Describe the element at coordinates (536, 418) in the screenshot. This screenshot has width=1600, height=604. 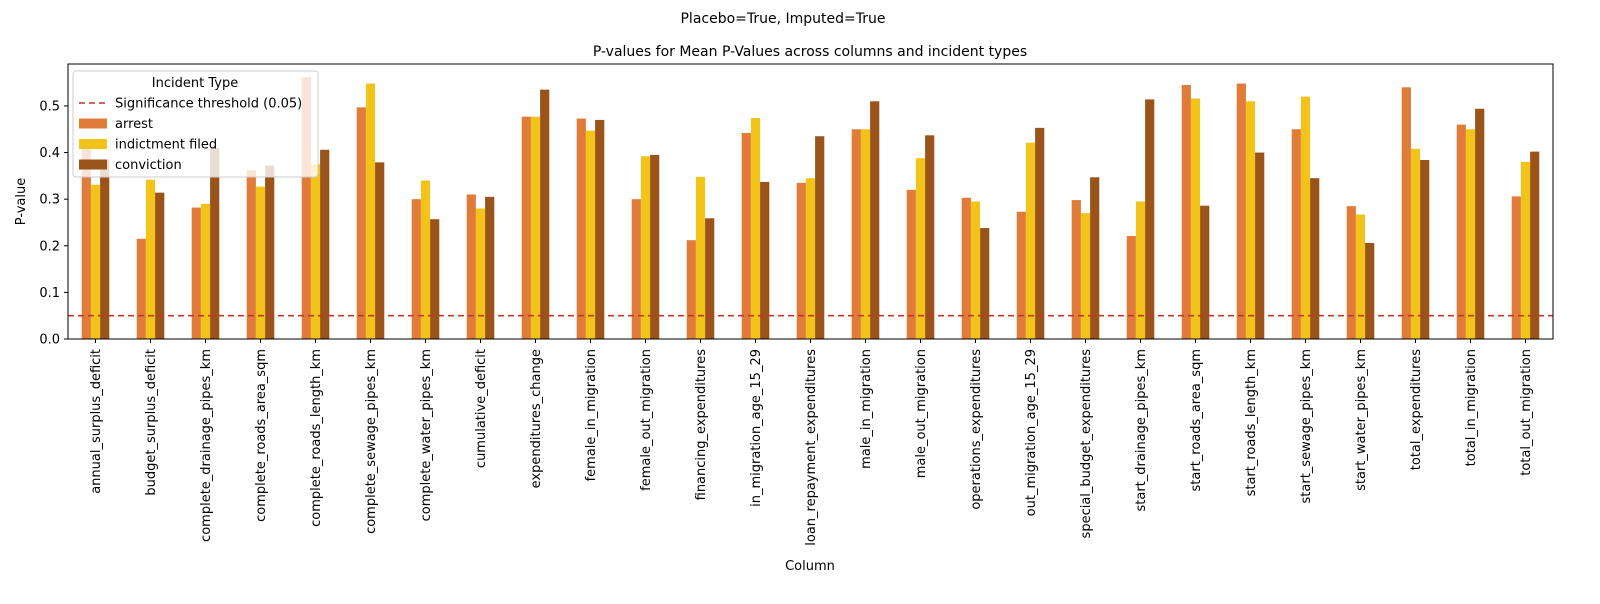
I see `x-tick-label: expenditures_change` at that location.